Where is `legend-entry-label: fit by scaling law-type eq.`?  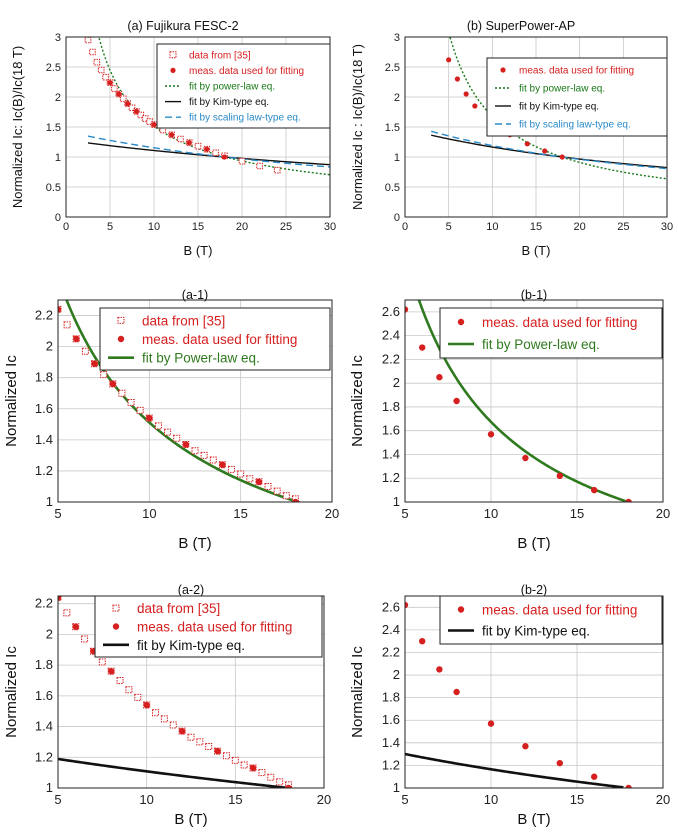
legend-entry-label: fit by scaling law-type eq. is located at coordinates (245, 118).